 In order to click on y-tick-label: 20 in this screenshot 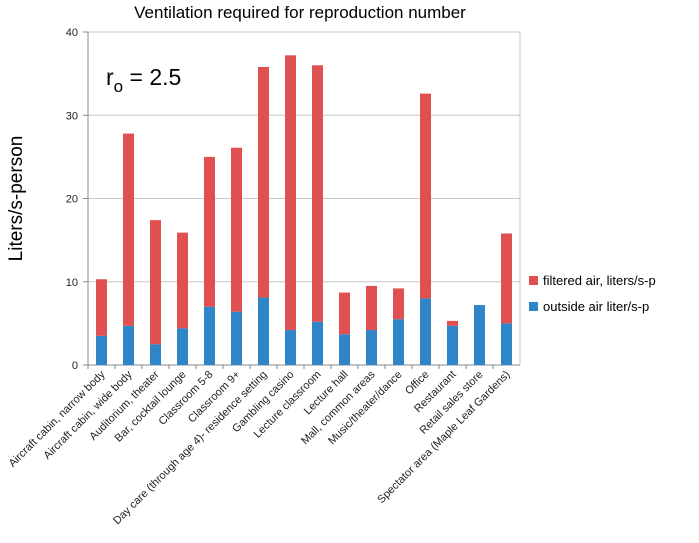, I will do `click(72, 200)`.